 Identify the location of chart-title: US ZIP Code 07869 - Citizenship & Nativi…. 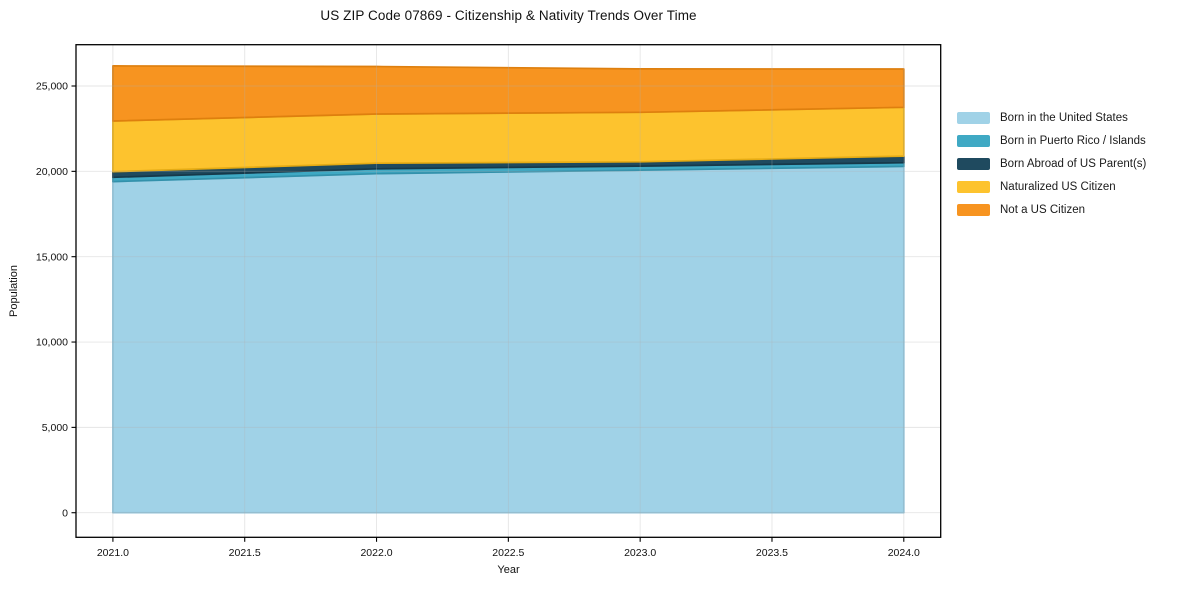
(508, 15).